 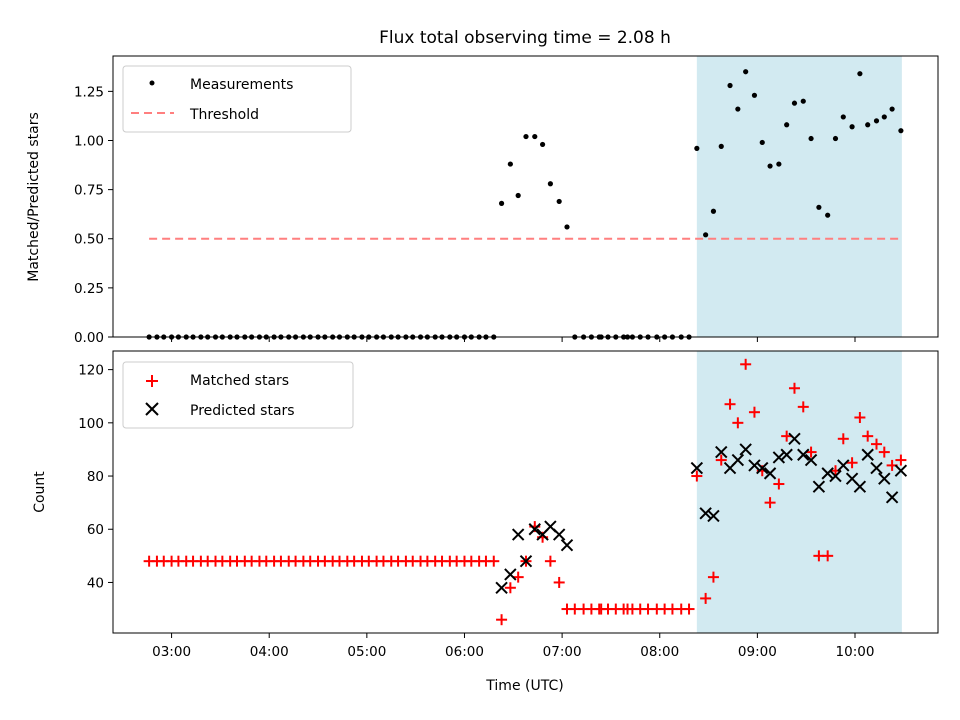 I want to click on top-legend-box, so click(x=237, y=99).